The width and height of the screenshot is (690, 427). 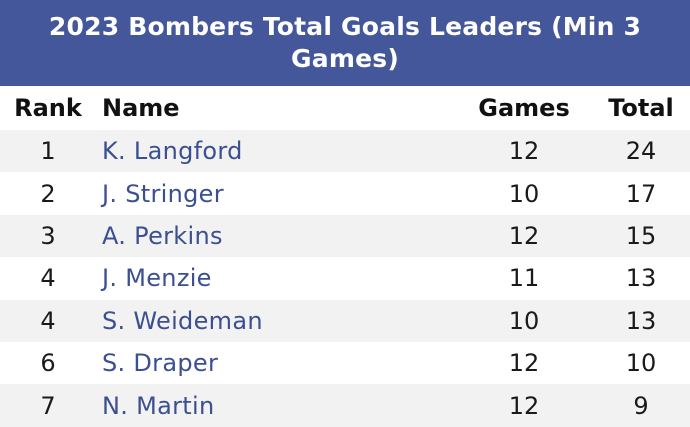 I want to click on total-cell: 15, so click(x=638, y=236).